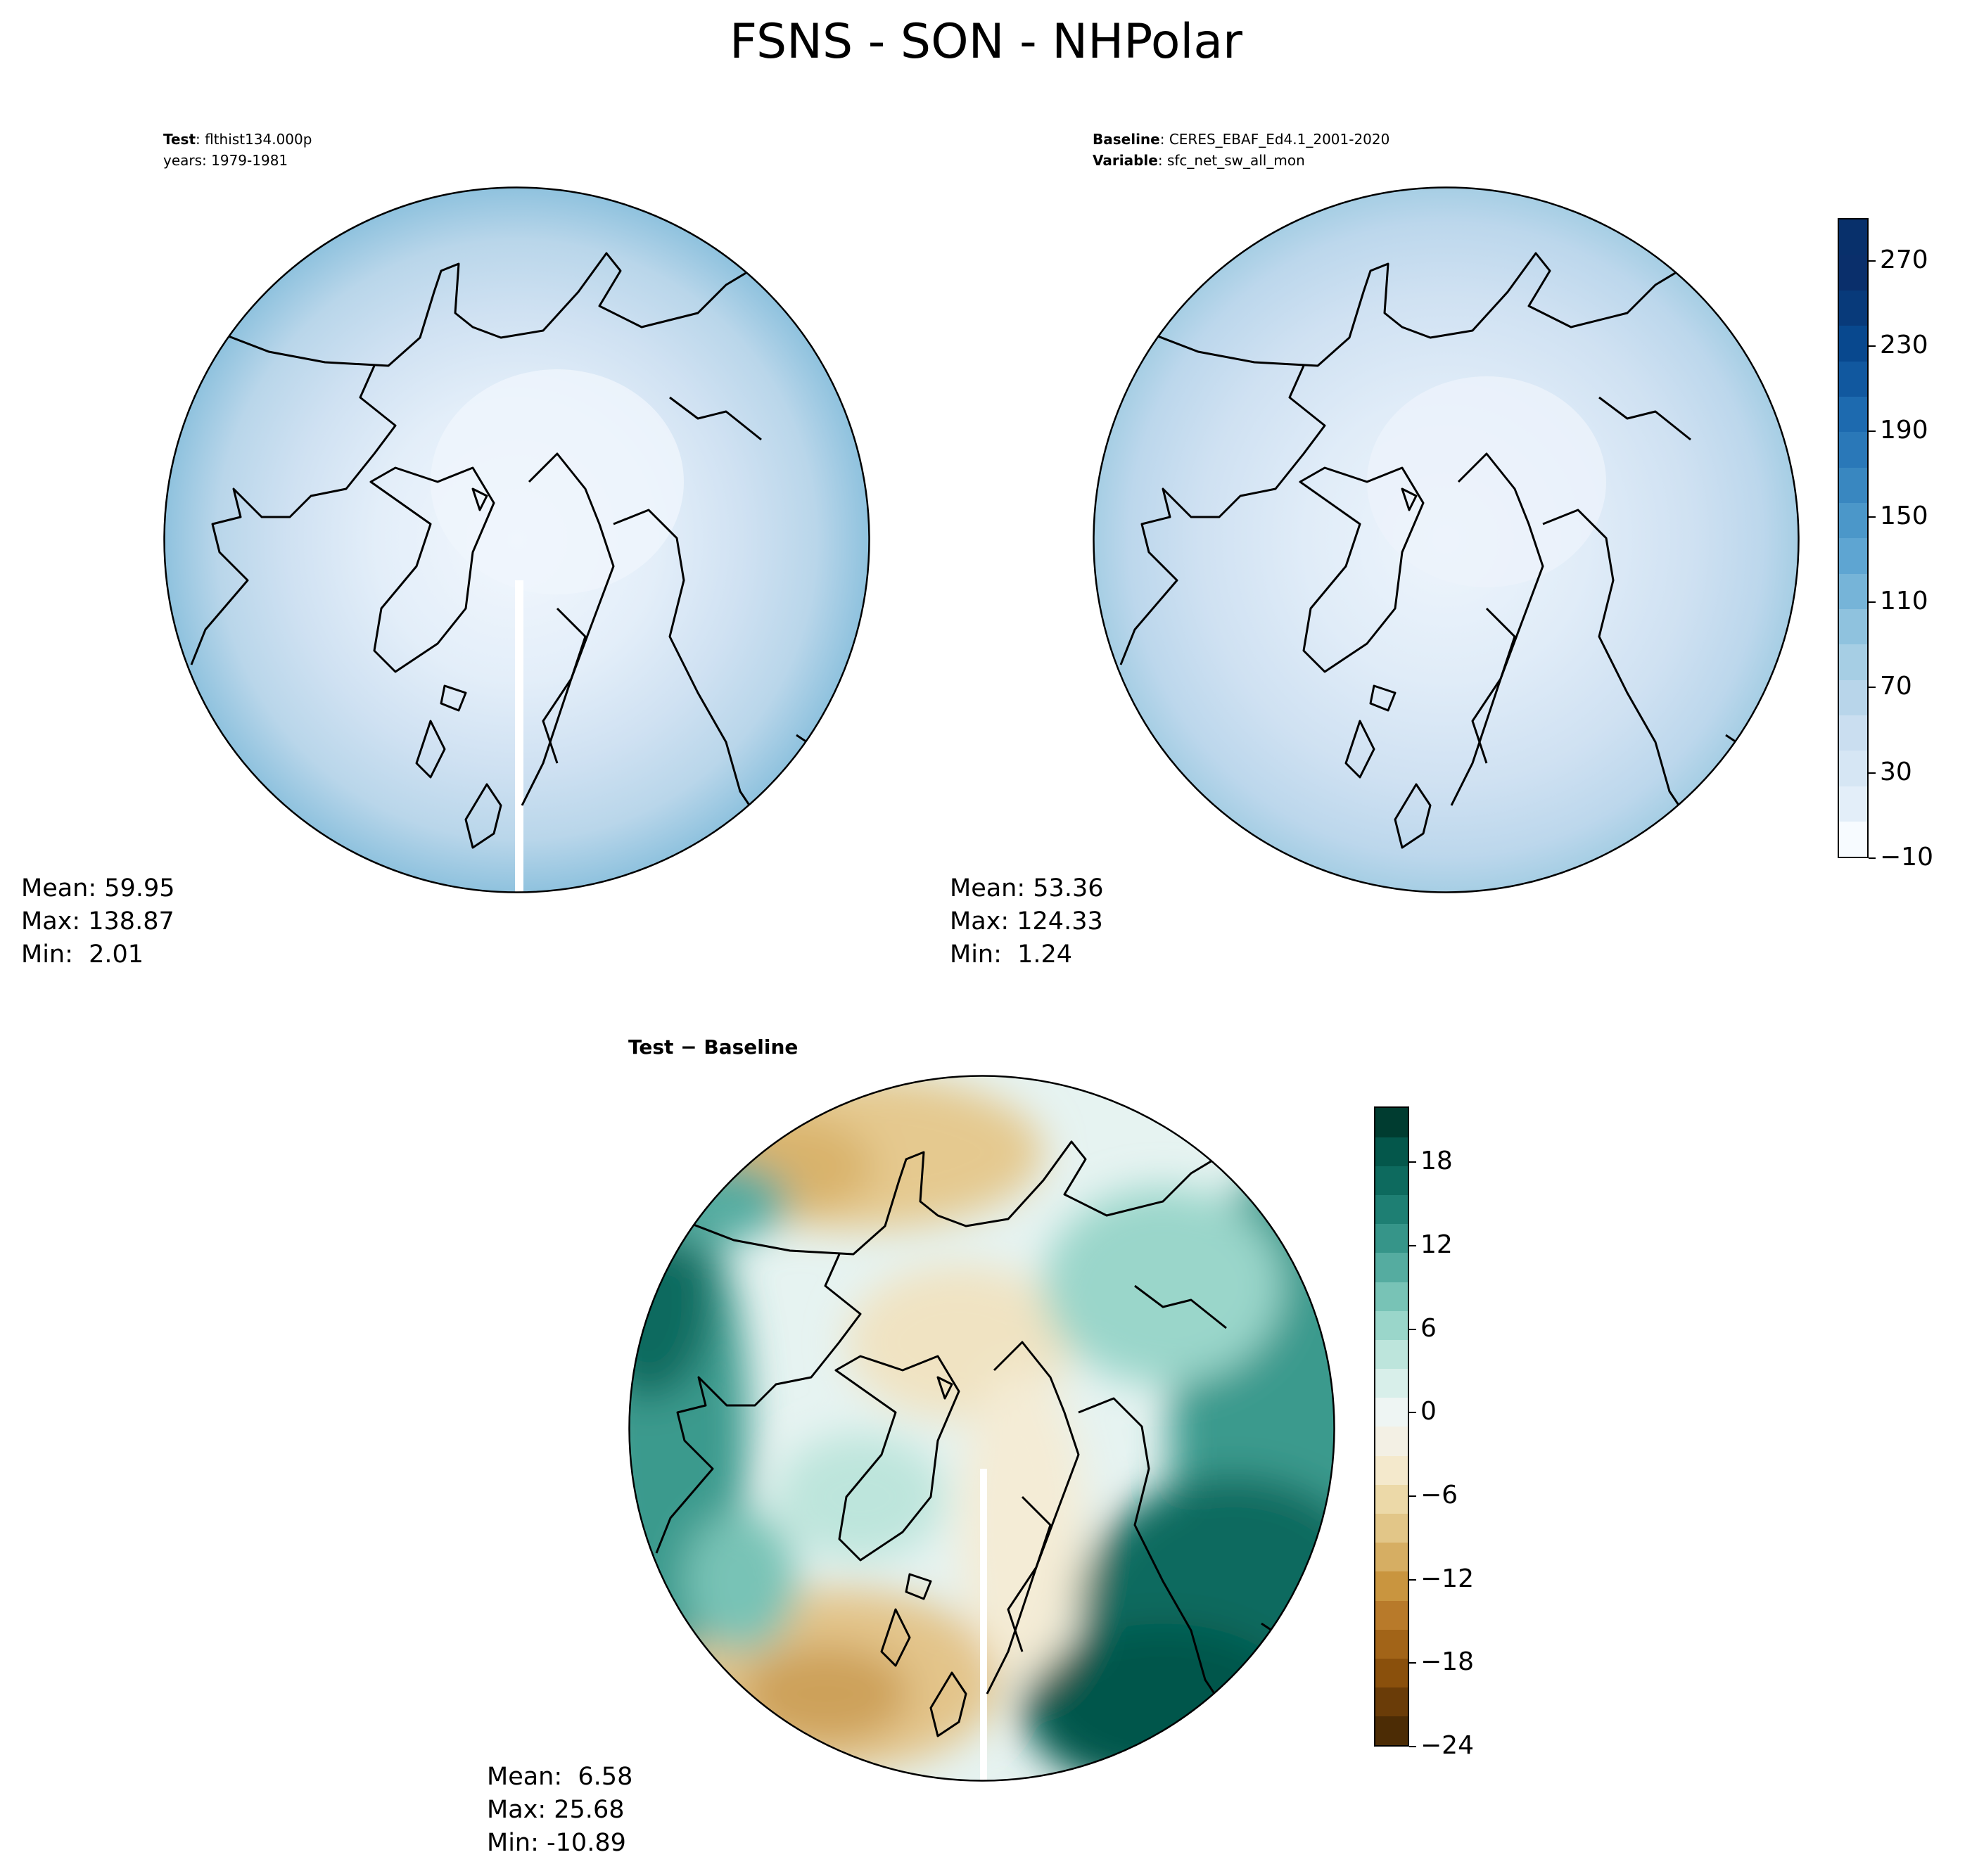 Image resolution: width=1972 pixels, height=1876 pixels. Describe the element at coordinates (1231, 160) in the screenshot. I see `baseline-variable-name: : sfc_net_sw_all_mon` at that location.